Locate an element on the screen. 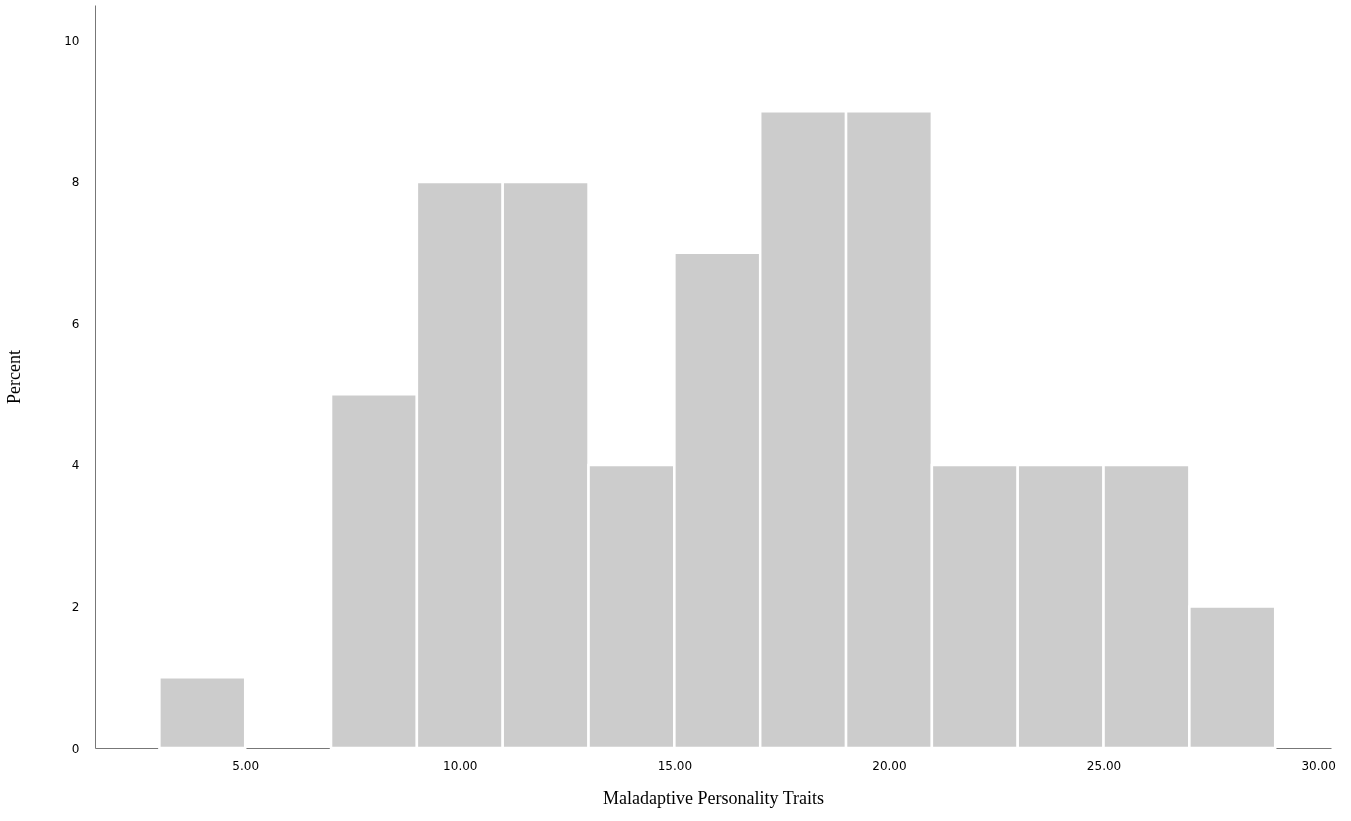 This screenshot has width=1351, height=821. x-tick-label: 10.00 is located at coordinates (460, 765).